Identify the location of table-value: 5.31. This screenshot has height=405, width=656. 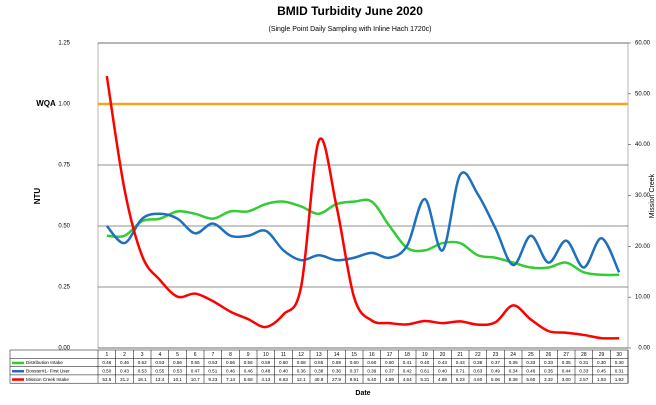
(424, 379).